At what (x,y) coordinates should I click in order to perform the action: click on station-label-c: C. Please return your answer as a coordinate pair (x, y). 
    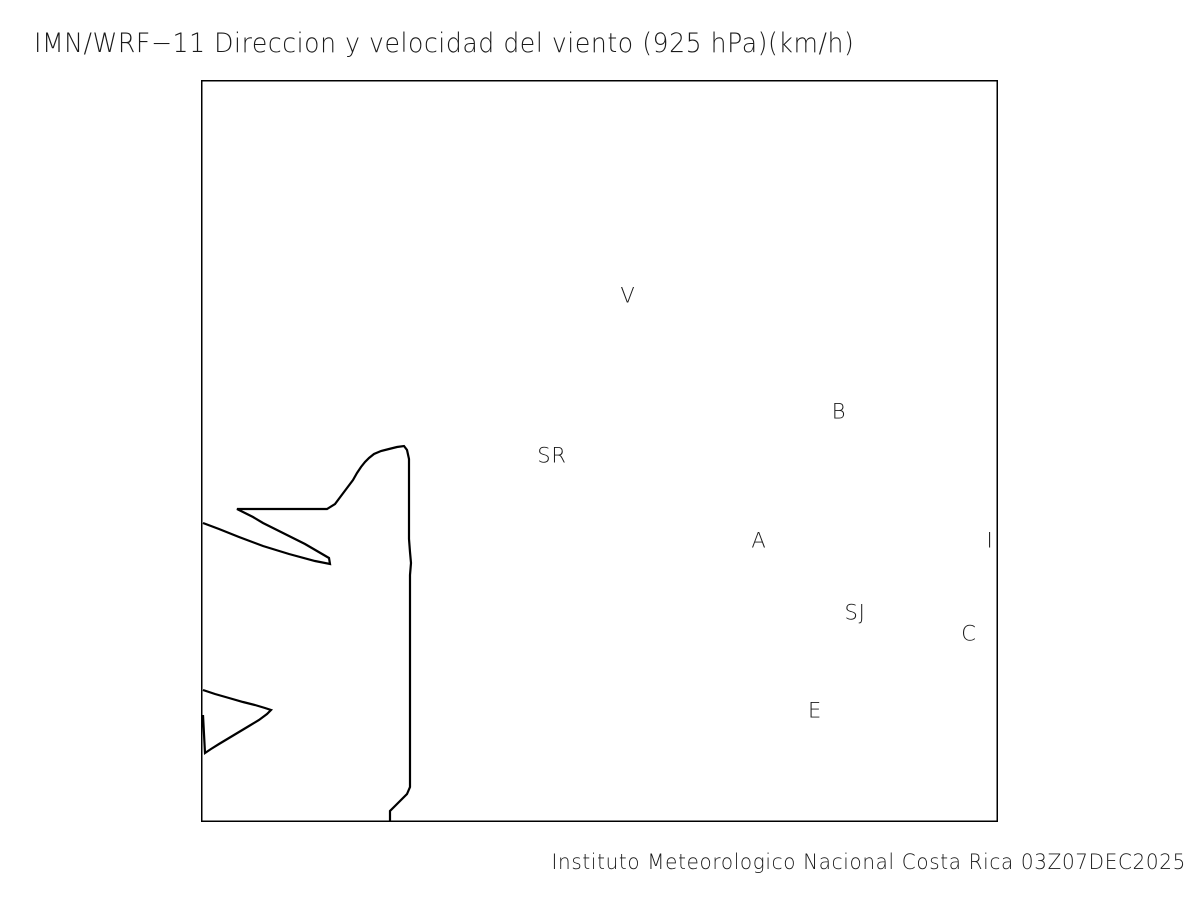
    Looking at the image, I should click on (969, 633).